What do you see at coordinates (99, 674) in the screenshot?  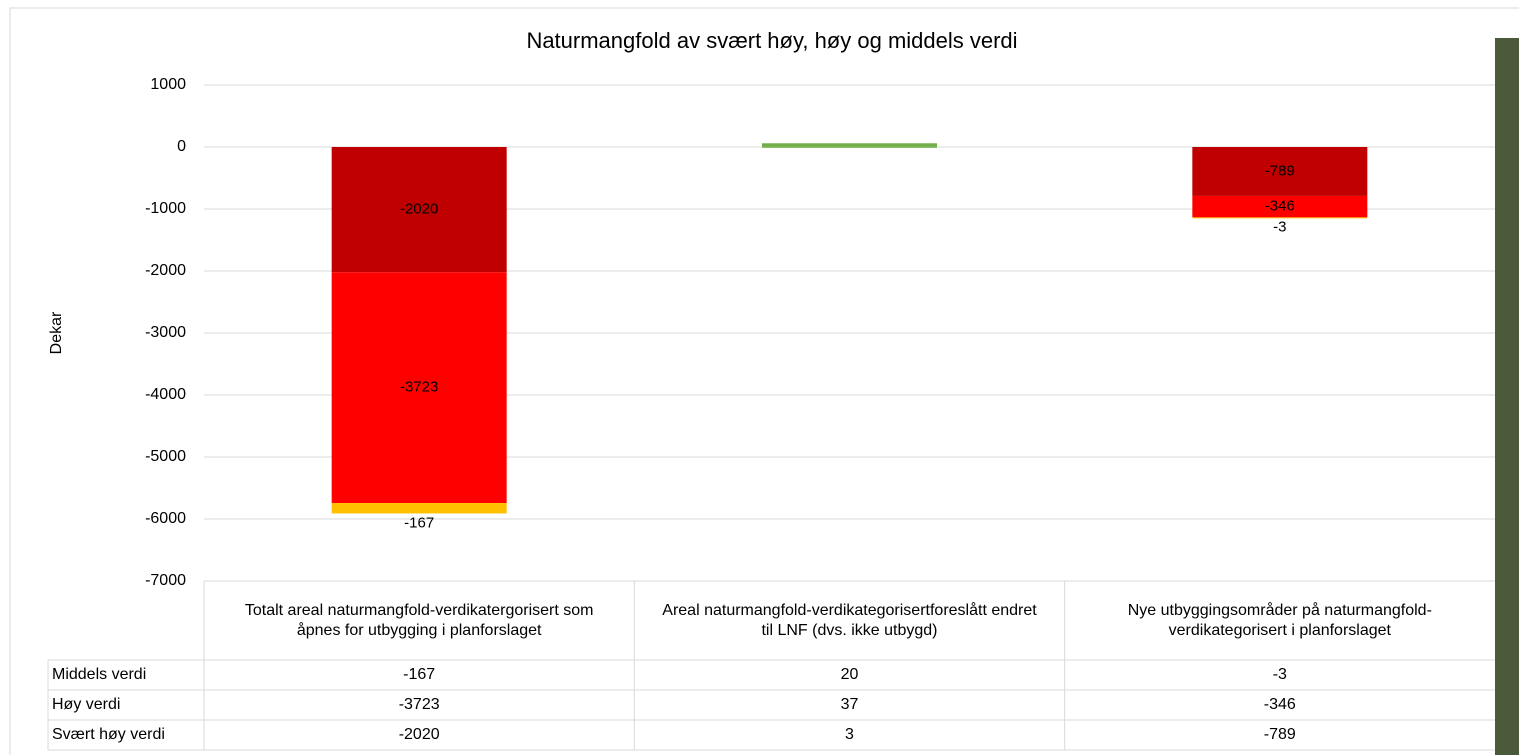 I see `series-name: Middels verdi` at bounding box center [99, 674].